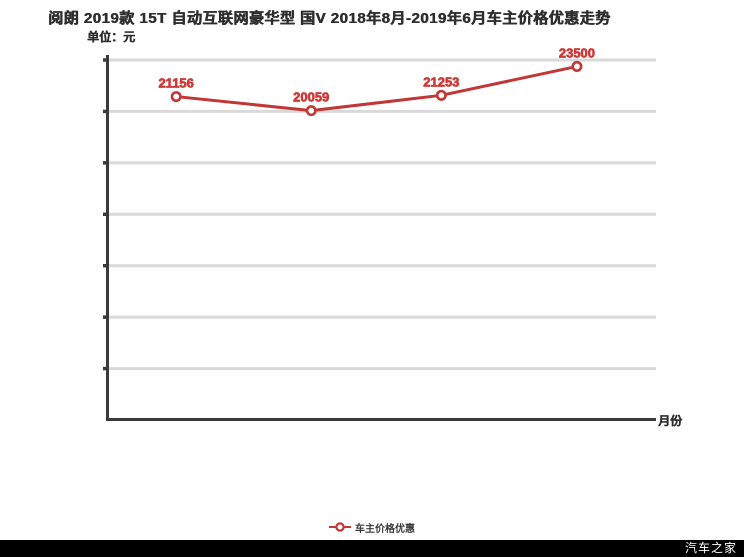  Describe the element at coordinates (385, 529) in the screenshot. I see `legend-series-label: 车主价格优惠` at that location.